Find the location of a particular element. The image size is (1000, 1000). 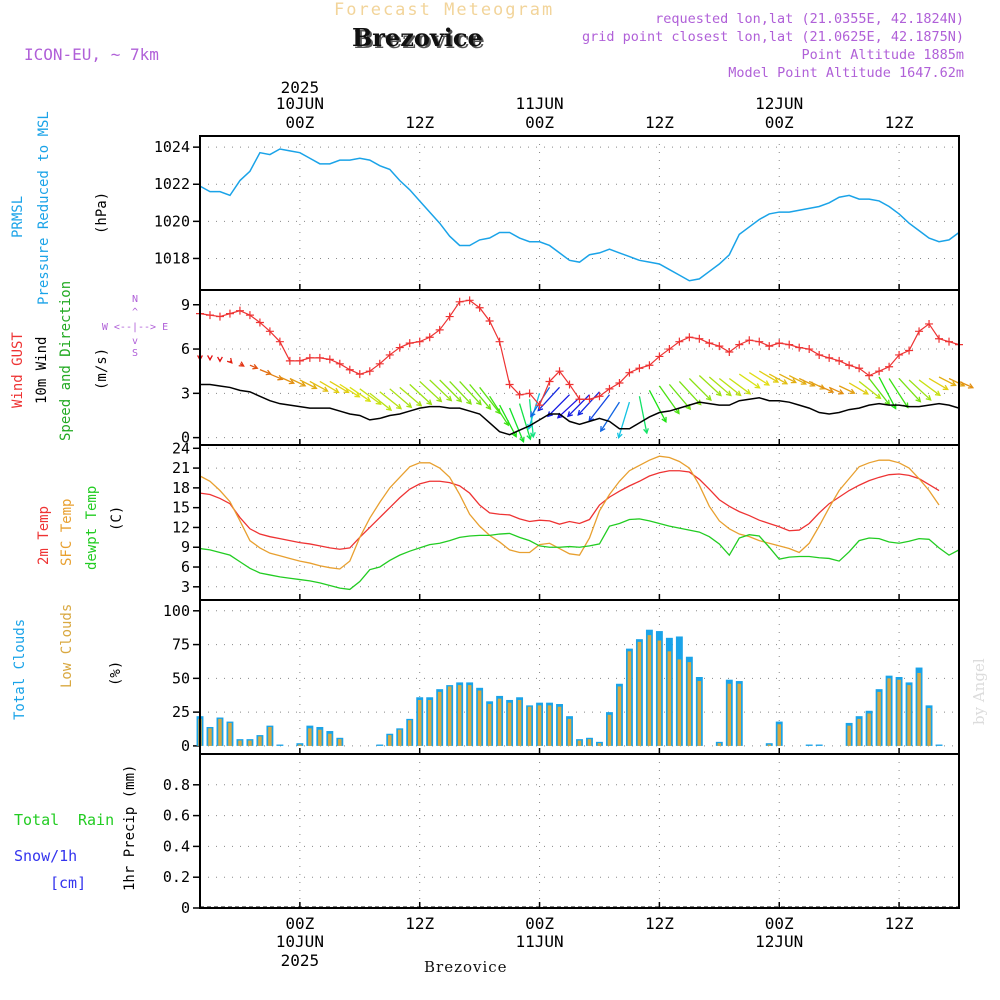

compass-n: N is located at coordinates (135, 299).